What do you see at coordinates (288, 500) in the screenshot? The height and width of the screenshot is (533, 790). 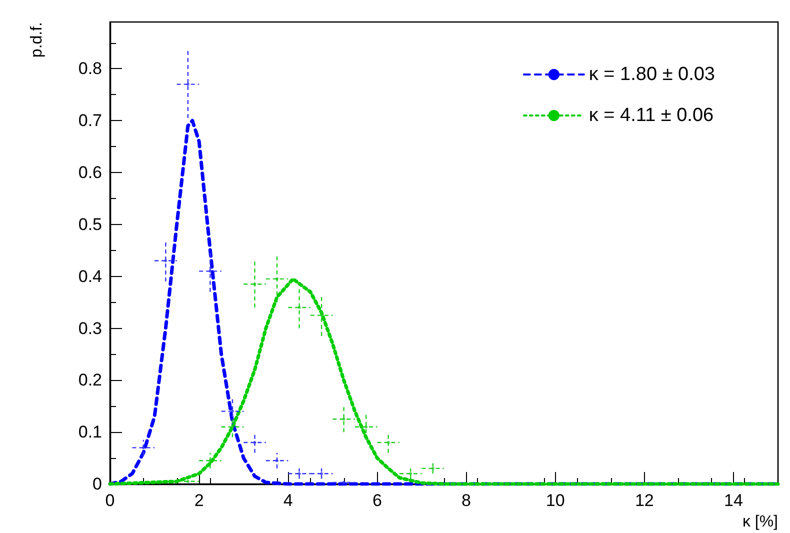 I see `x-tick-label: 4` at bounding box center [288, 500].